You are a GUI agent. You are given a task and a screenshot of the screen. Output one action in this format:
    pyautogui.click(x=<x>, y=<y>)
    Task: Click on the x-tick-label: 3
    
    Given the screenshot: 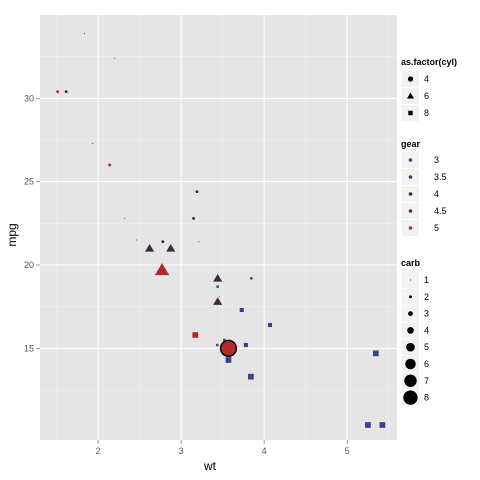 What is the action you would take?
    pyautogui.click(x=181, y=451)
    